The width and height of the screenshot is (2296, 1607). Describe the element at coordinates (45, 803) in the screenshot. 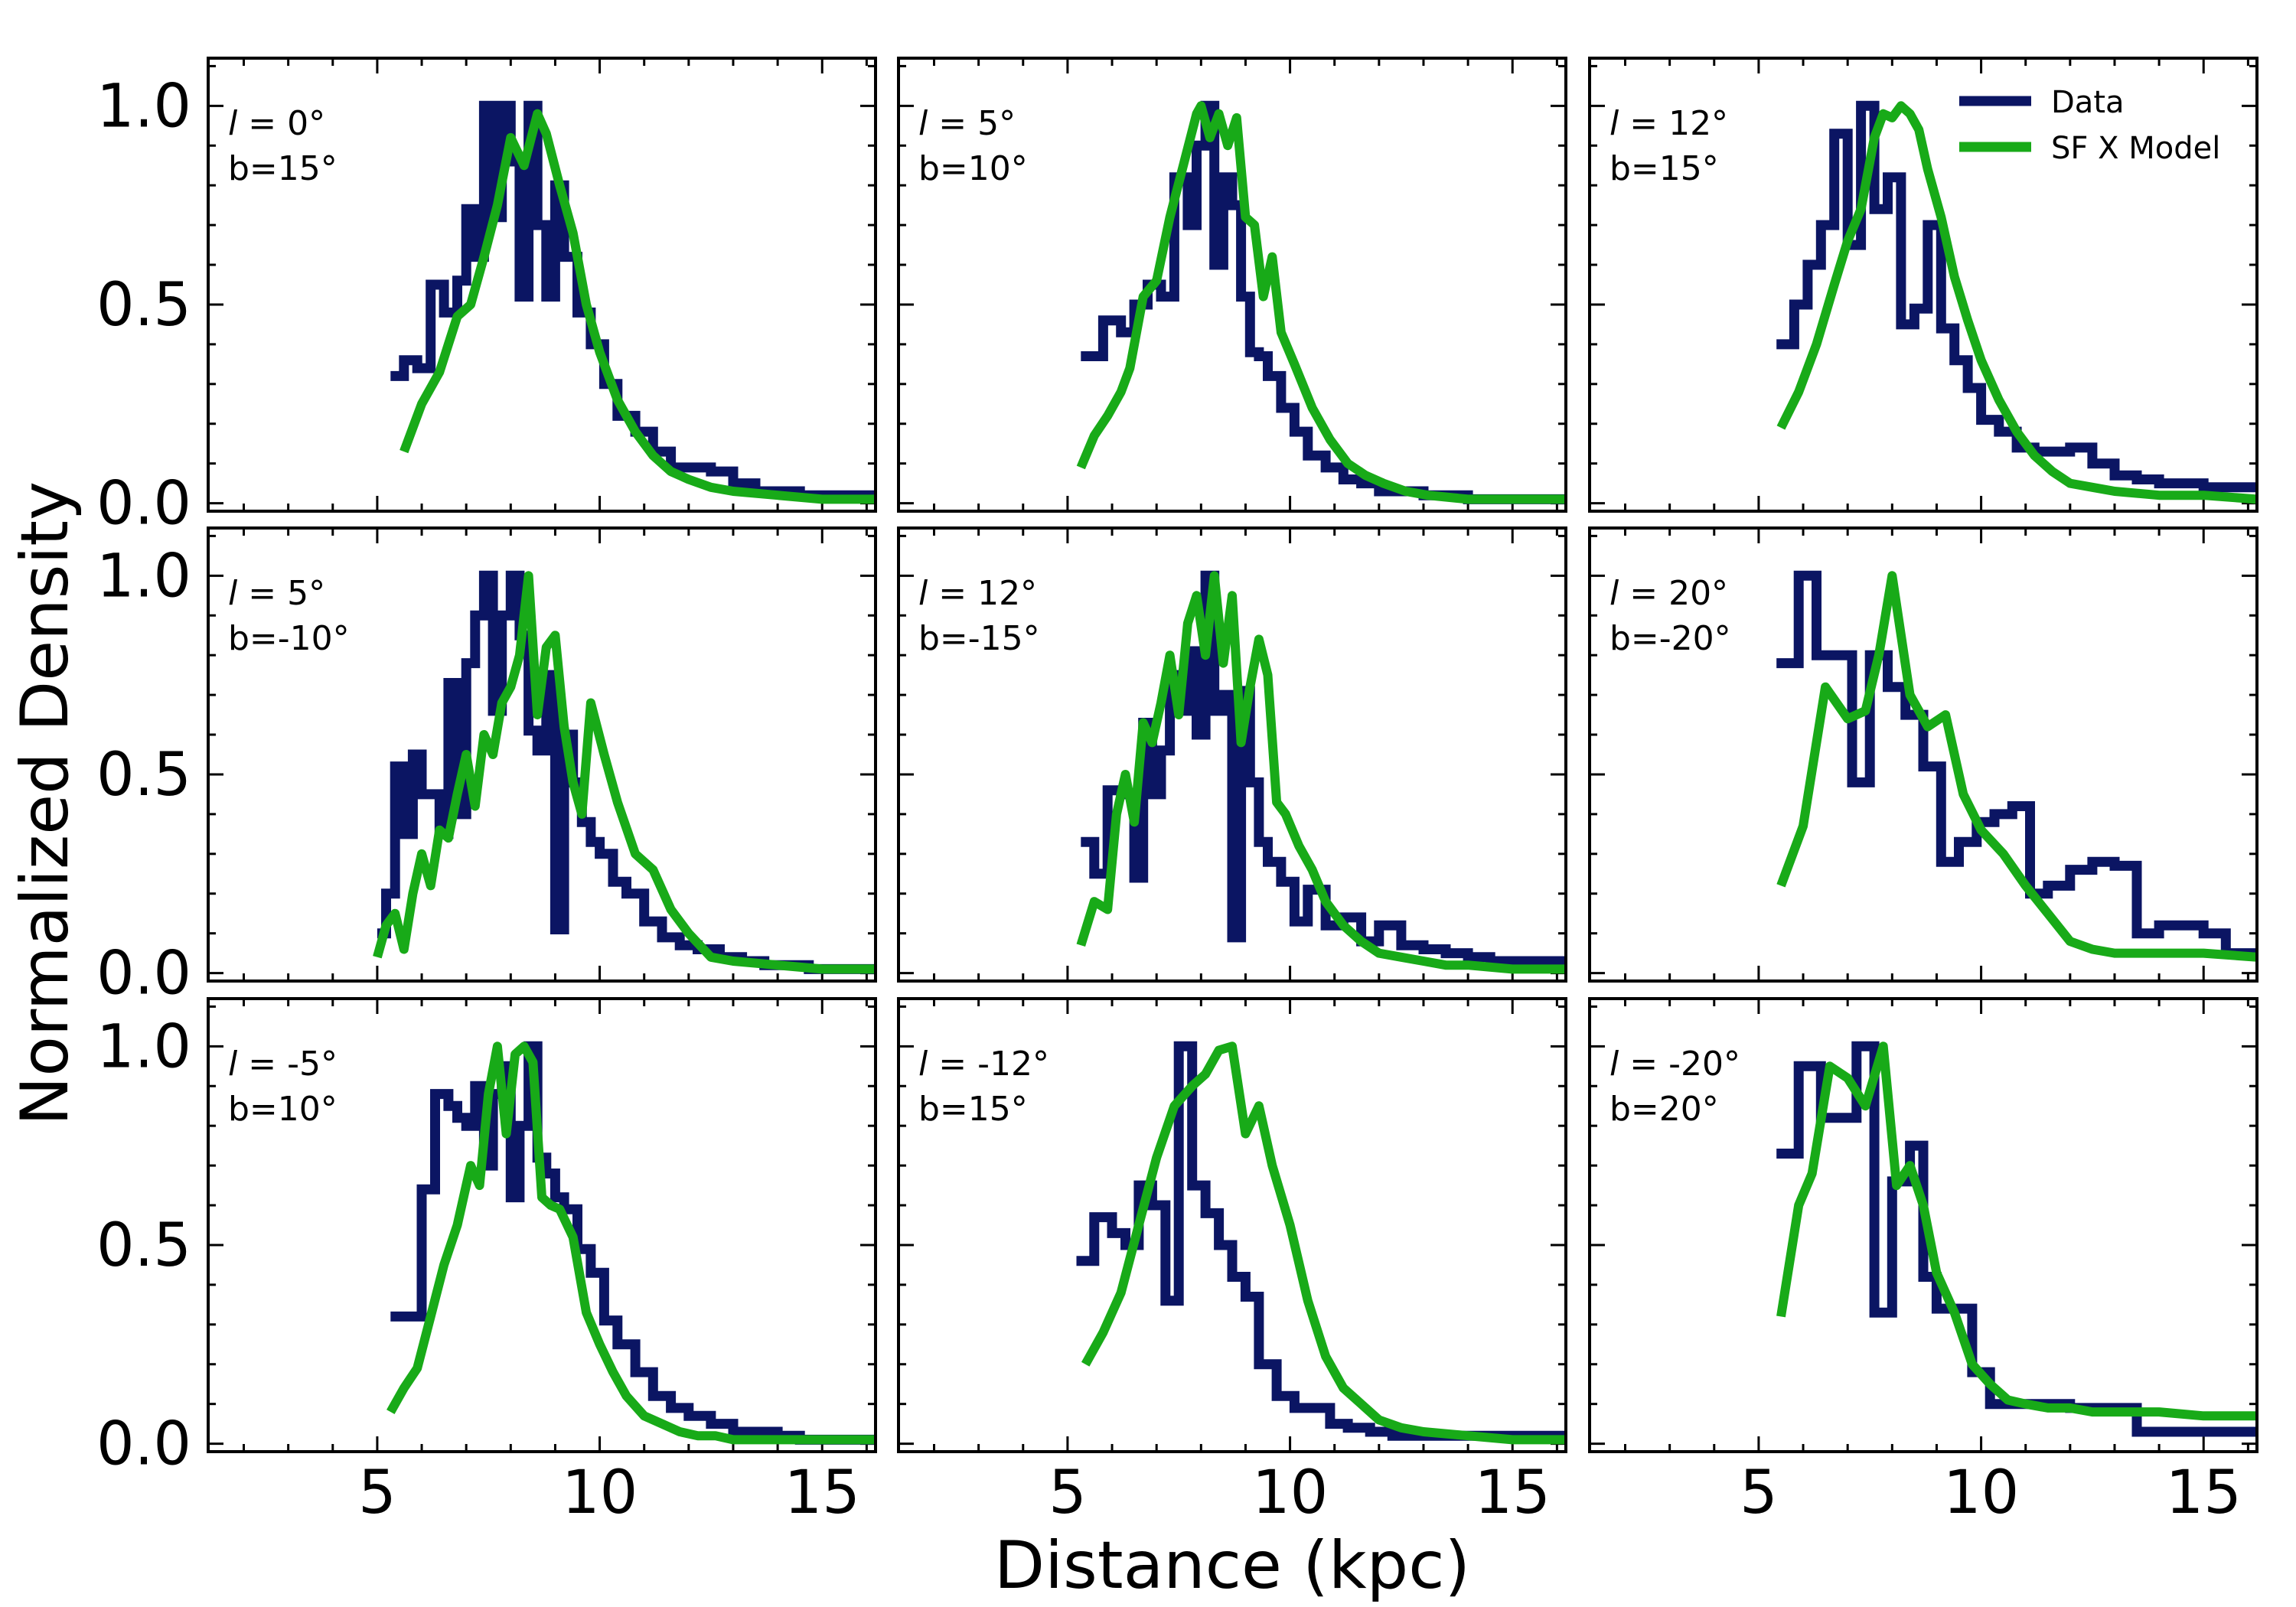

I see `y-axis-label: Normalized Density` at that location.